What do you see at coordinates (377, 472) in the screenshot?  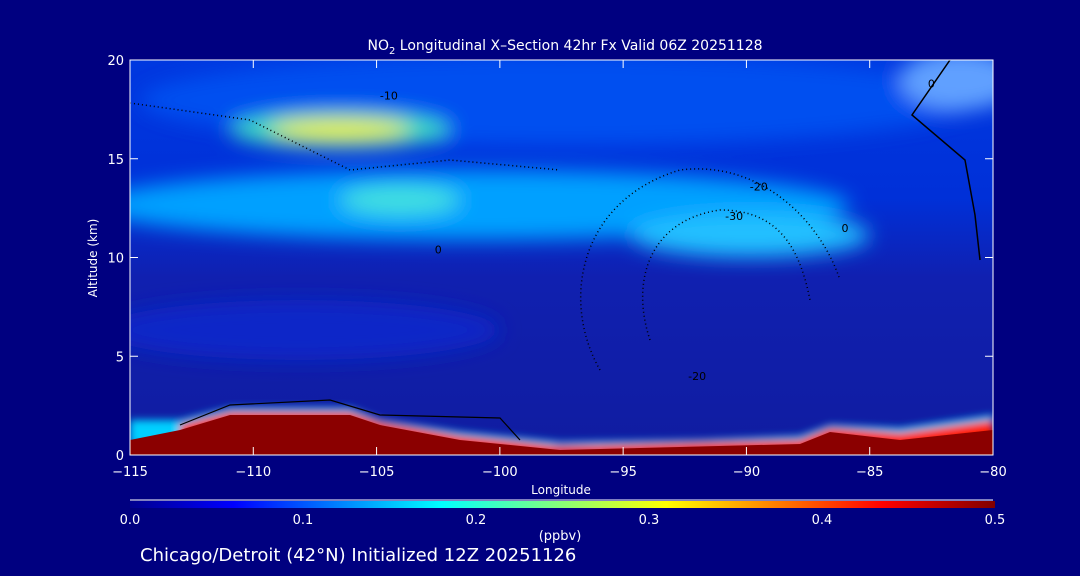 I see `x-tick-label: −105` at bounding box center [377, 472].